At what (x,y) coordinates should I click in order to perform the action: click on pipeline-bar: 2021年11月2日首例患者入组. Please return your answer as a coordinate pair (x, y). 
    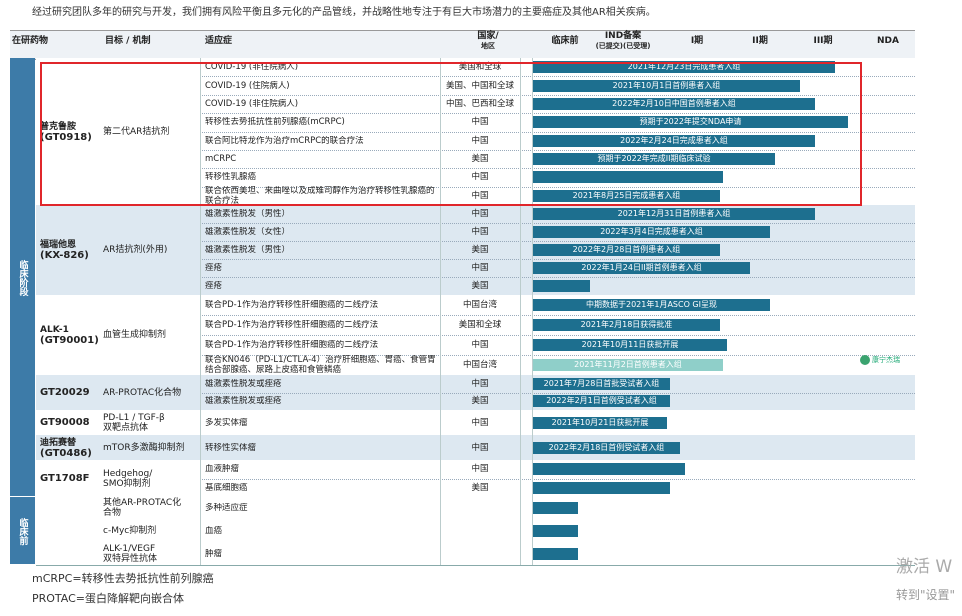
    Looking at the image, I should click on (628, 365).